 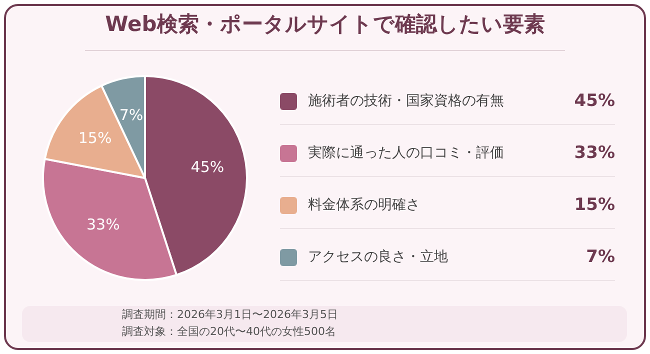 What do you see at coordinates (600, 257) in the screenshot?
I see `text: 7%` at bounding box center [600, 257].